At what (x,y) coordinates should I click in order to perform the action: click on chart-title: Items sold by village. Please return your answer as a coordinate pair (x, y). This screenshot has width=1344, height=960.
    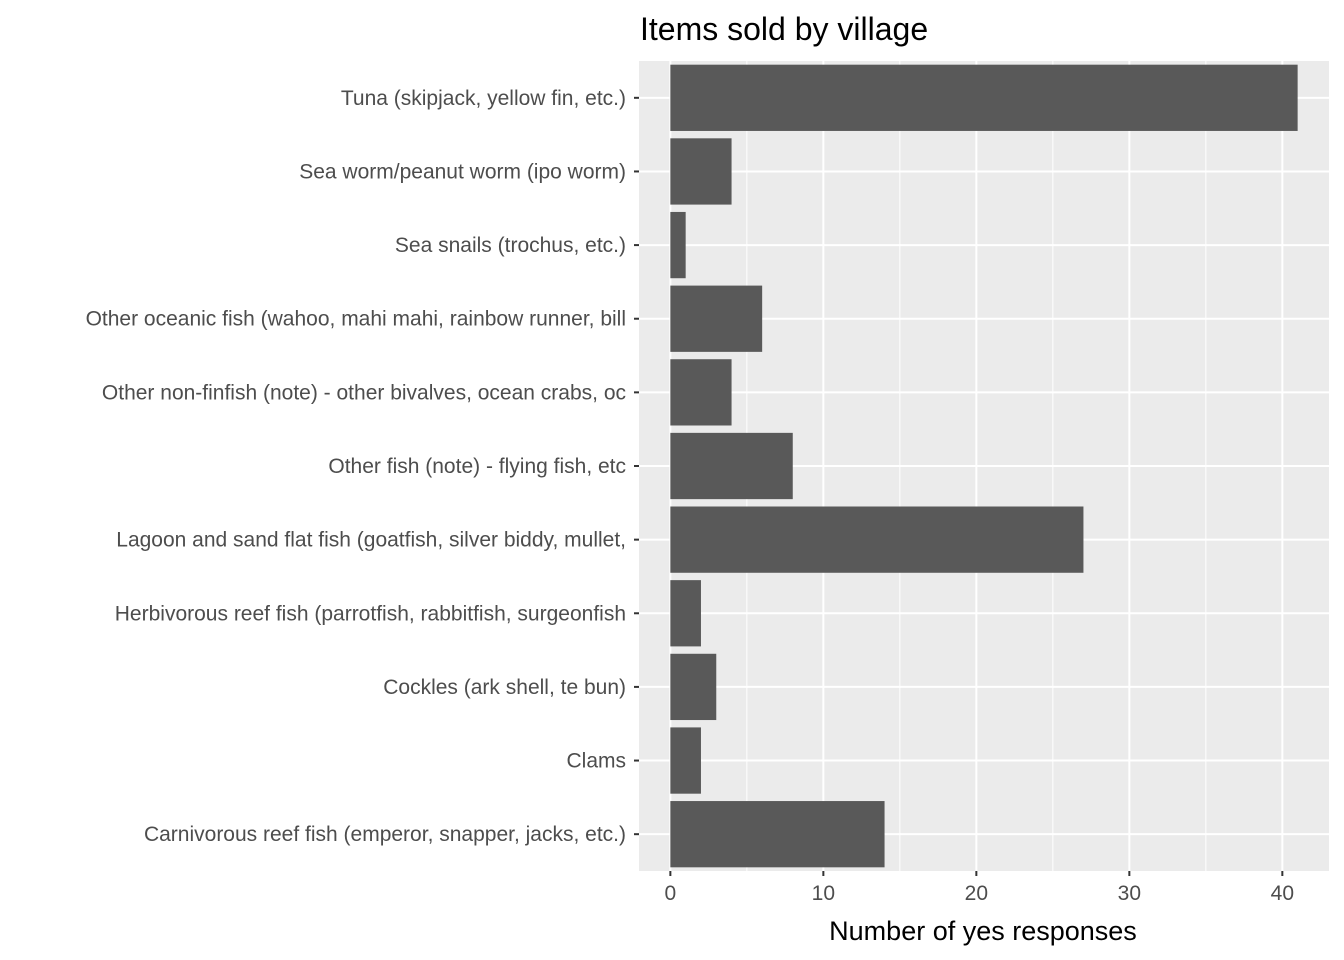
    Looking at the image, I should click on (784, 29).